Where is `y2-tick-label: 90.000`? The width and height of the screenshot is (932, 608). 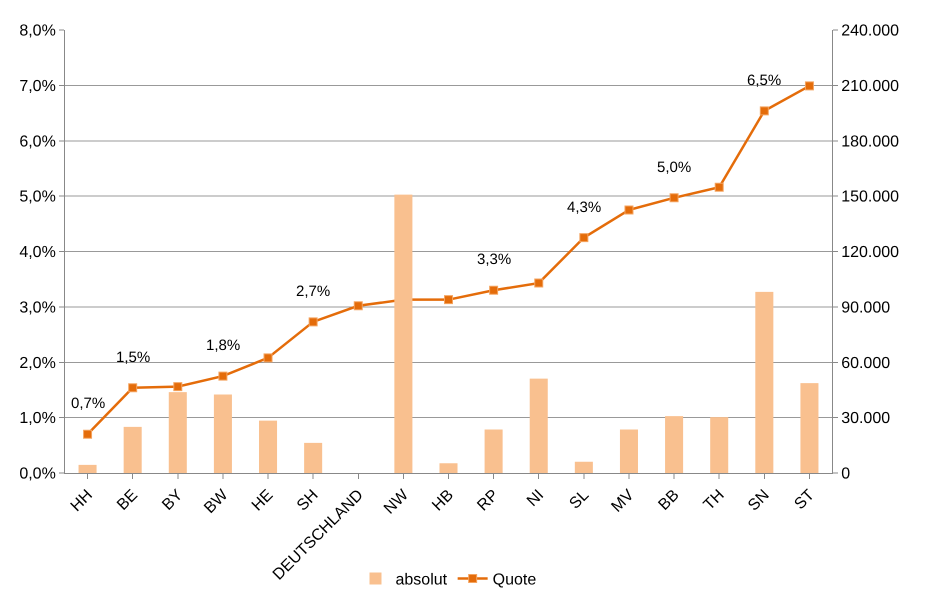 y2-tick-label: 90.000 is located at coordinates (865, 307).